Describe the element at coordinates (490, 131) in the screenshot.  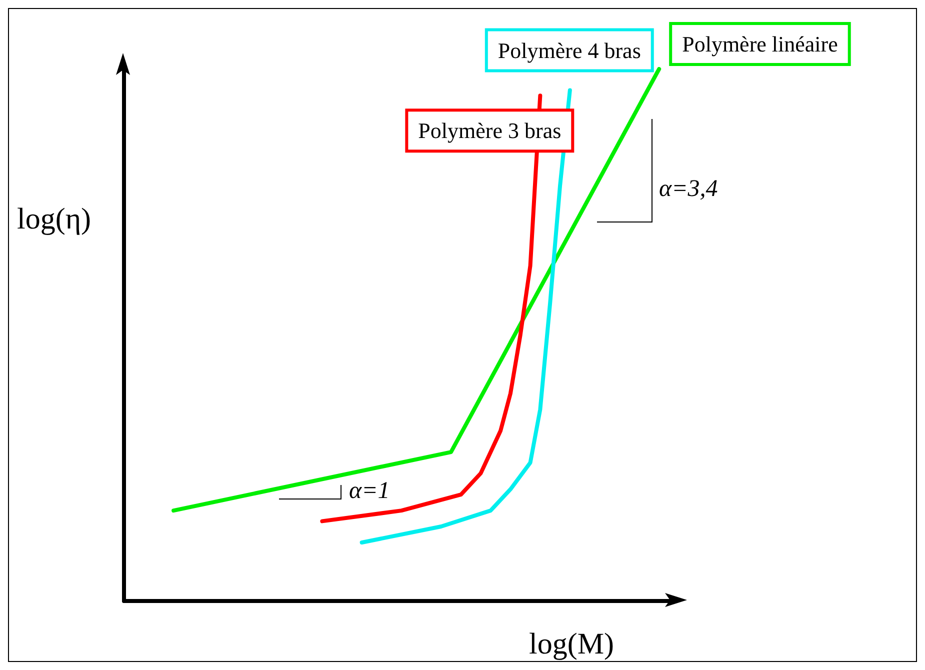
I see `series-label: Polymère 3 bras` at that location.